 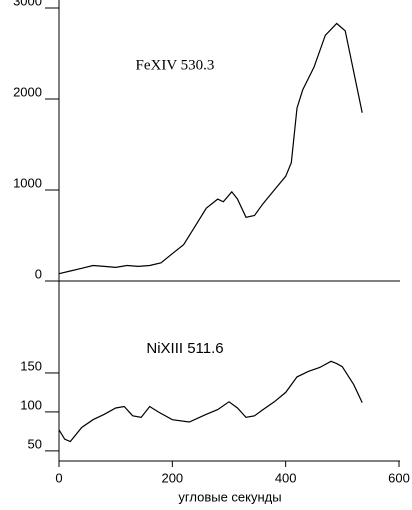 I want to click on data-line, so click(x=210, y=401).